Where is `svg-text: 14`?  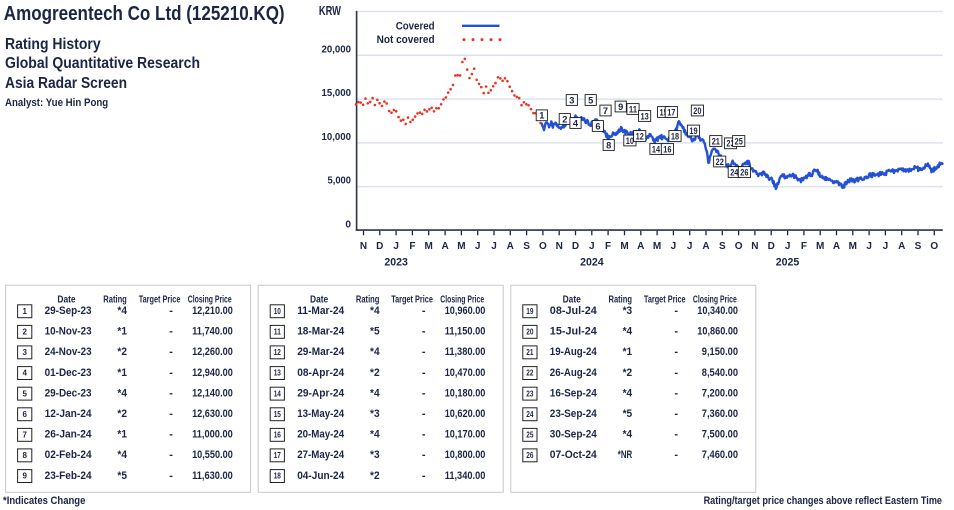 svg-text: 14 is located at coordinates (278, 393).